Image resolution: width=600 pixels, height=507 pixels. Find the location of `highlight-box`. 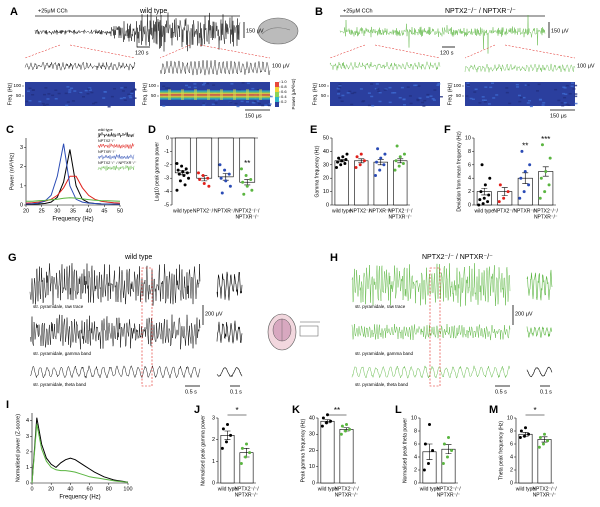

highlight-box is located at coordinates (435, 327).